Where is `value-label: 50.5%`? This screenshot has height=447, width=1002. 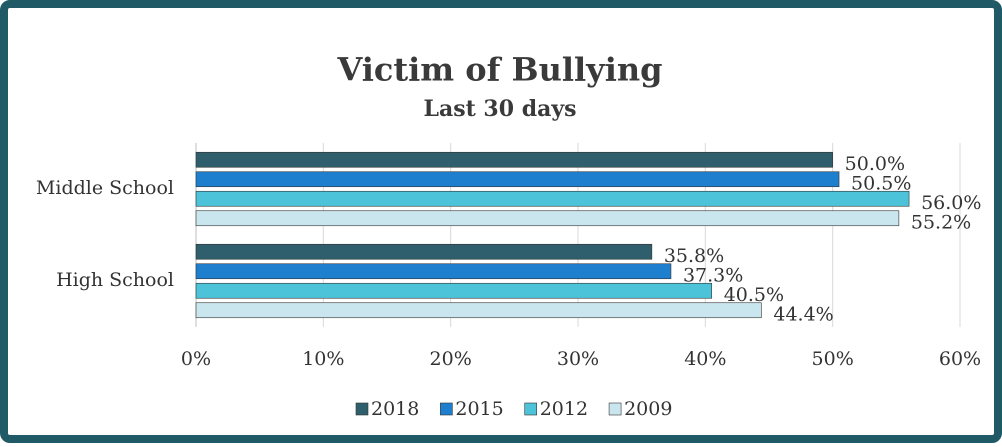 value-label: 50.5% is located at coordinates (881, 183).